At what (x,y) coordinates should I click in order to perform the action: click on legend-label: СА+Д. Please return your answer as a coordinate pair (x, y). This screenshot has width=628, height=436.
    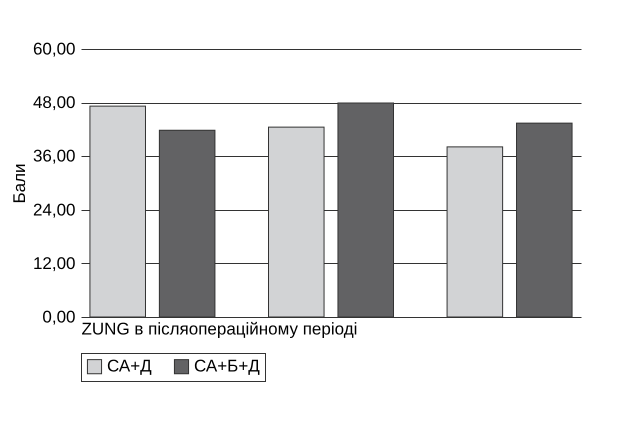
    Looking at the image, I should click on (129, 366).